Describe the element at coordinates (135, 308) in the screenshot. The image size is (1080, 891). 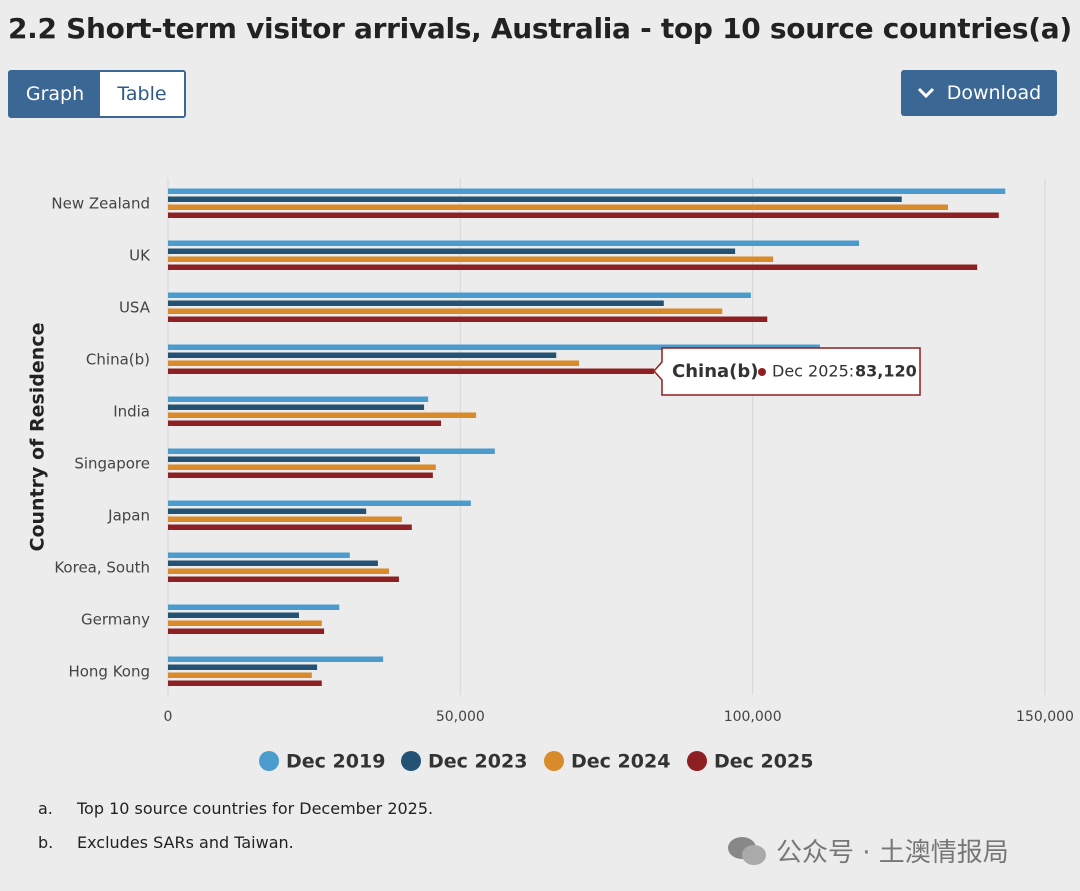
I see `y-tick-label: USA` at that location.